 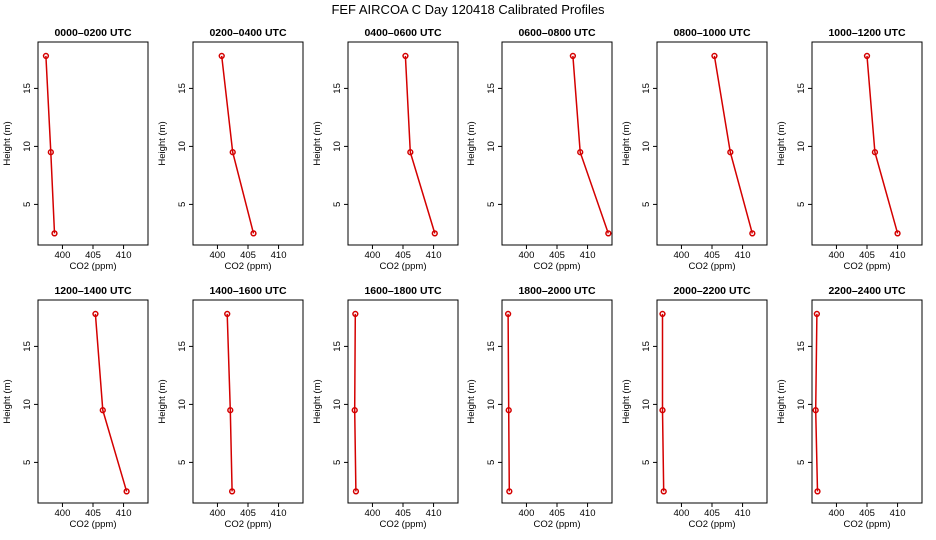 I want to click on panel-title: 1200–1400 UTC, so click(x=92, y=291).